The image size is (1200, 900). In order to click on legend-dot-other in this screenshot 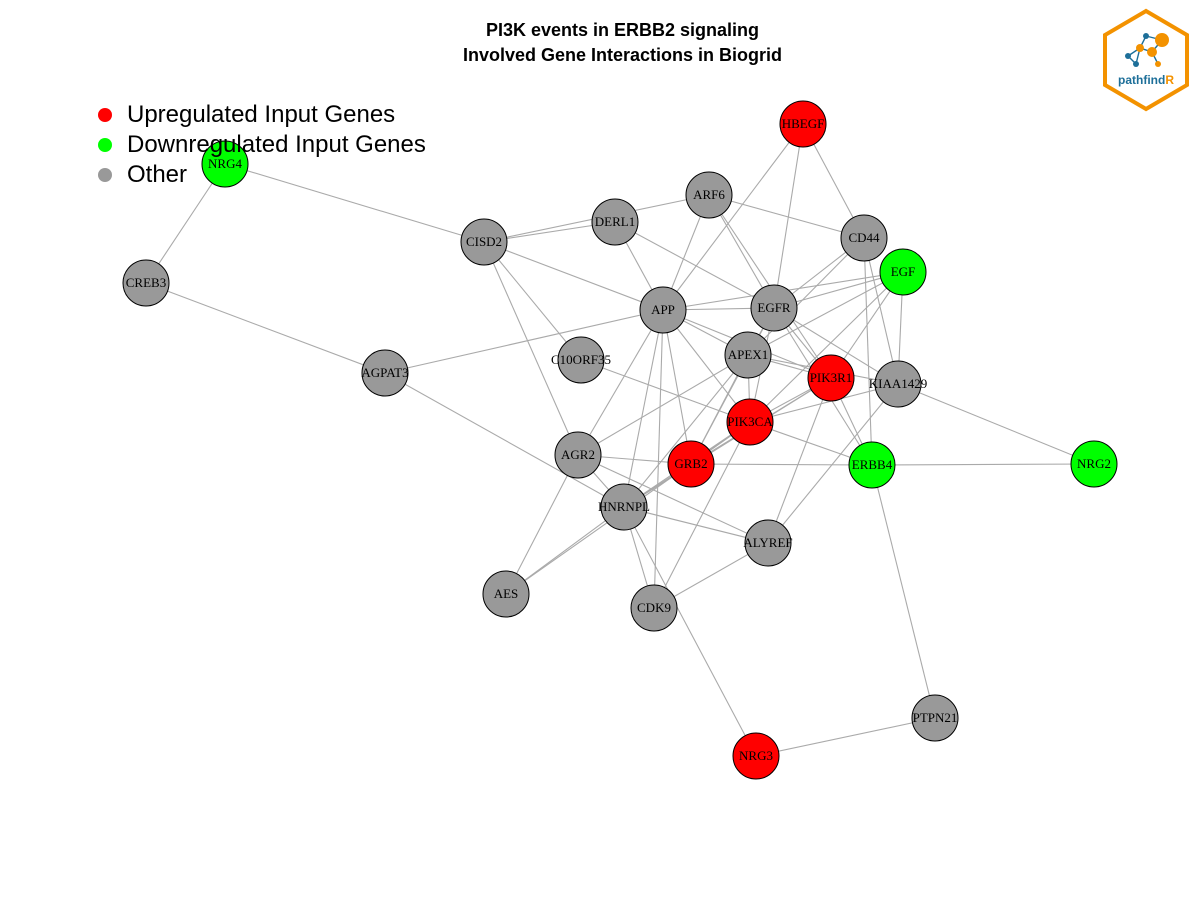, I will do `click(105, 175)`.